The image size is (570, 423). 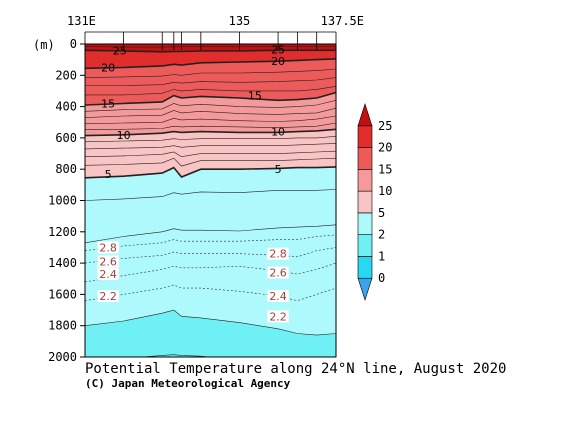 I want to click on y-tick-label-2000: 2000, so click(x=62, y=357).